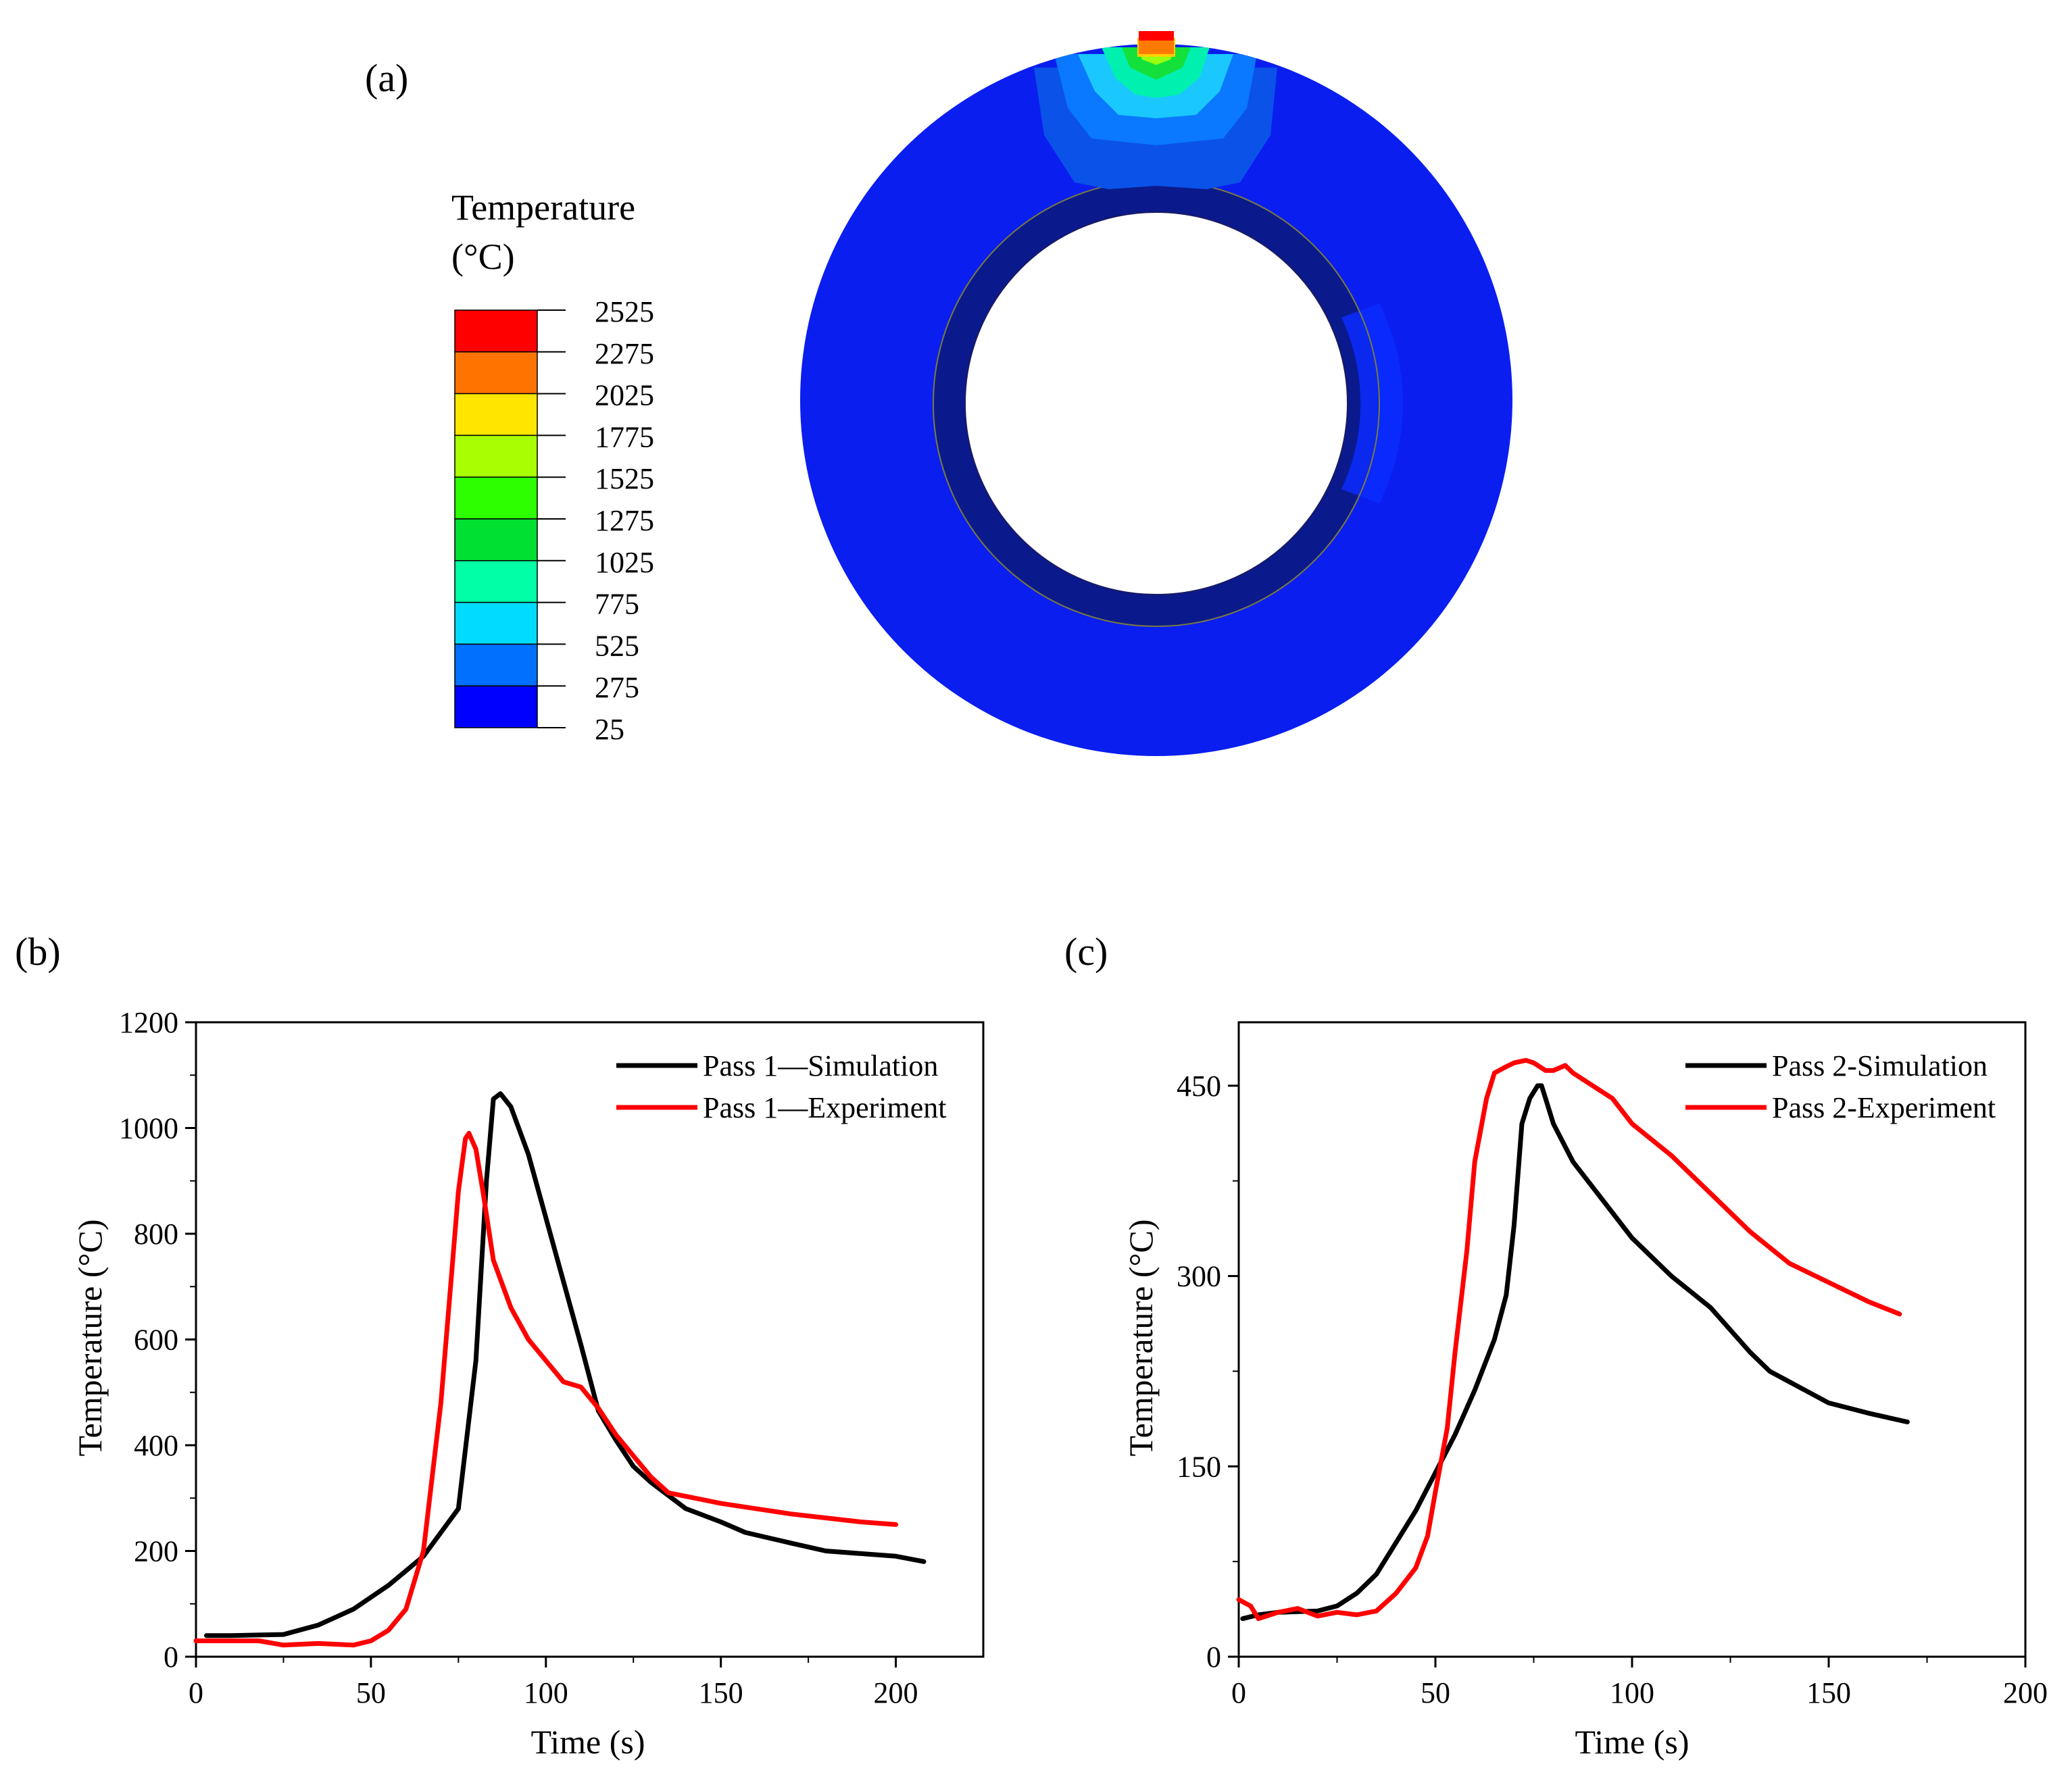 Image resolution: width=2072 pixels, height=1779 pixels. I want to click on chart-pass2-y-axis-label: Temperature (°C), so click(1141, 1337).